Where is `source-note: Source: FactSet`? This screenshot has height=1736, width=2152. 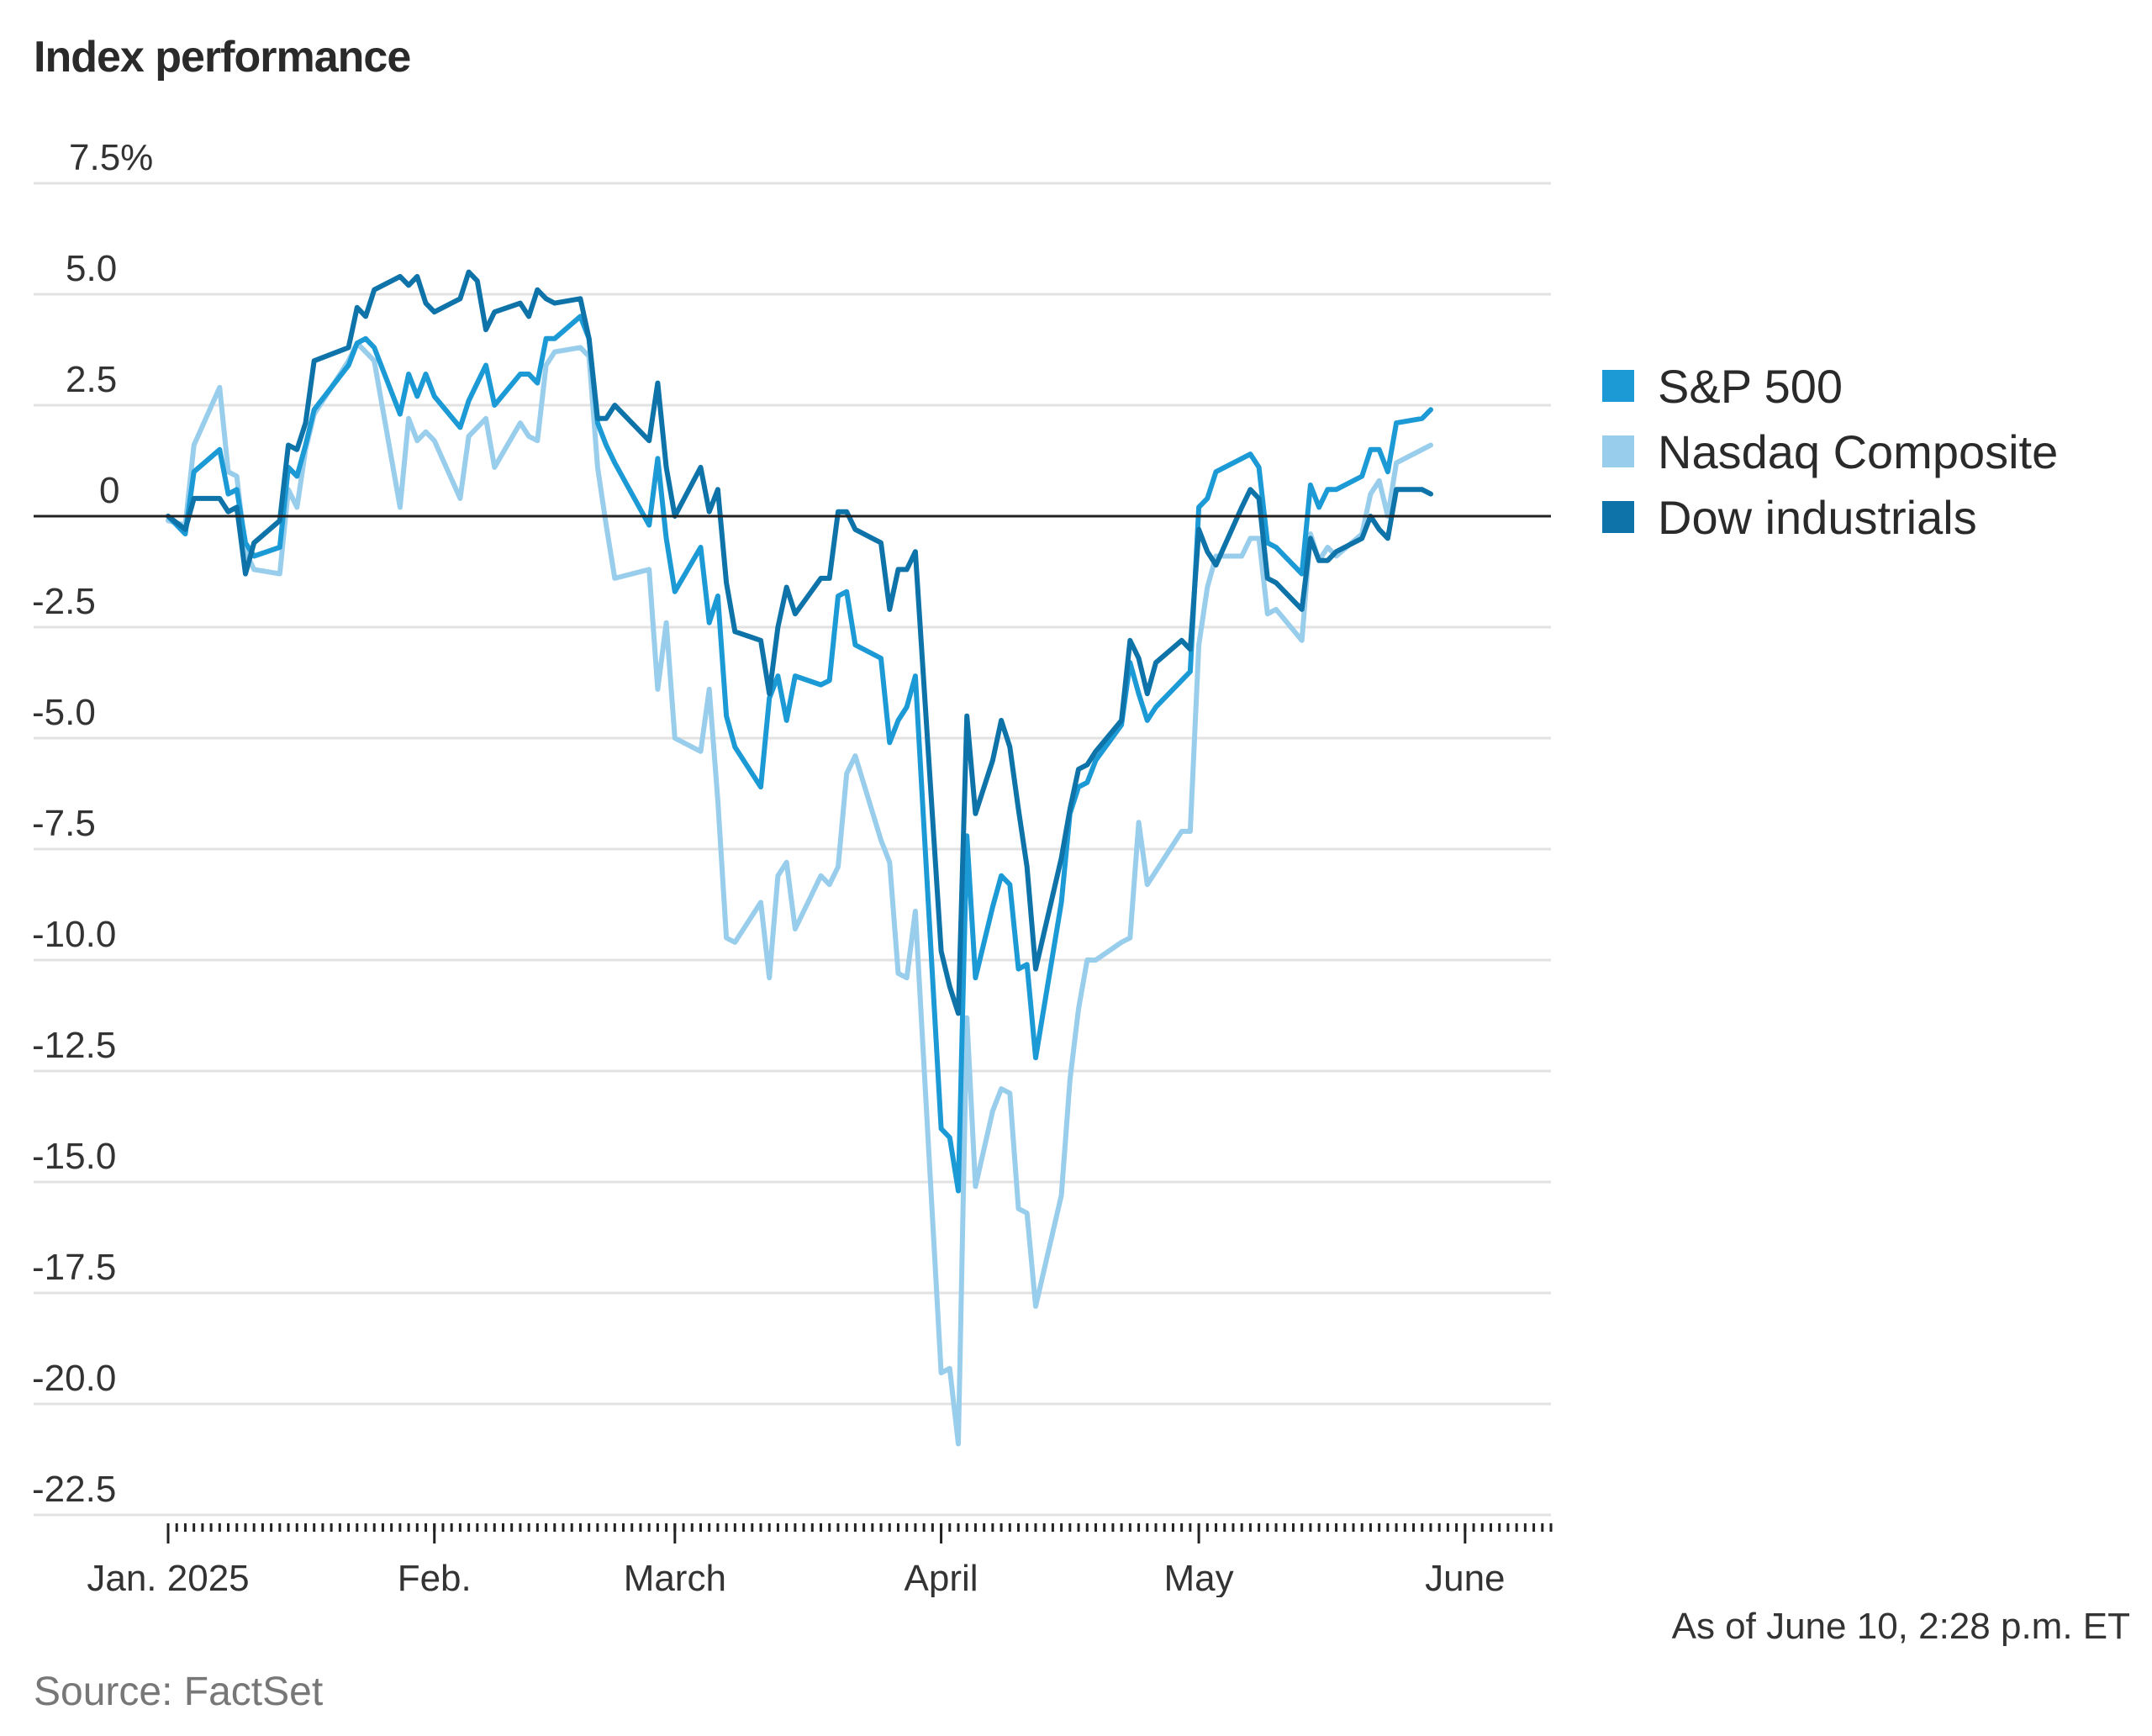
source-note: Source: FactSet is located at coordinates (179, 1692).